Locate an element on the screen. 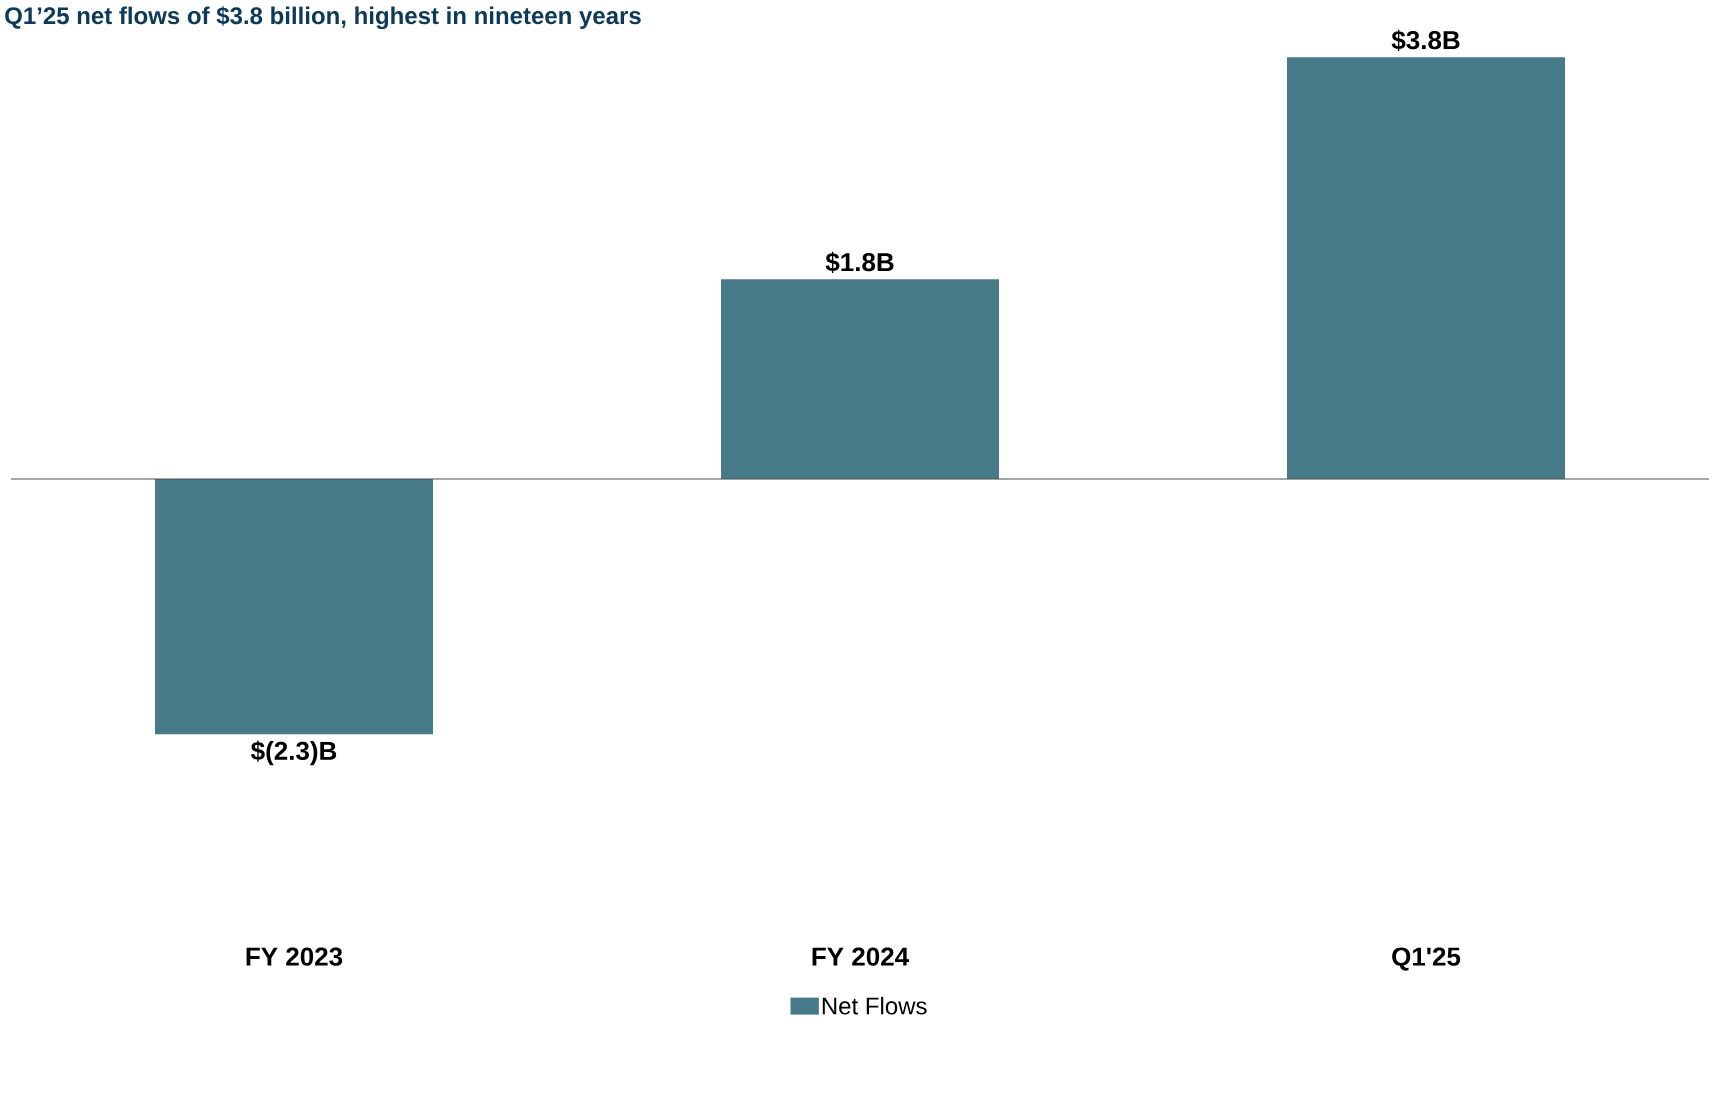 This screenshot has width=1711, height=1104. data-label: $3.8B is located at coordinates (1425, 40).